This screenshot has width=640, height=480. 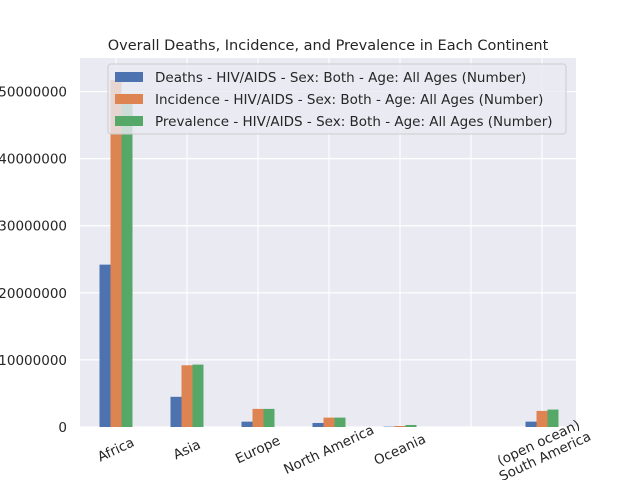 I want to click on x-tick-label: Asia, so click(x=187, y=450).